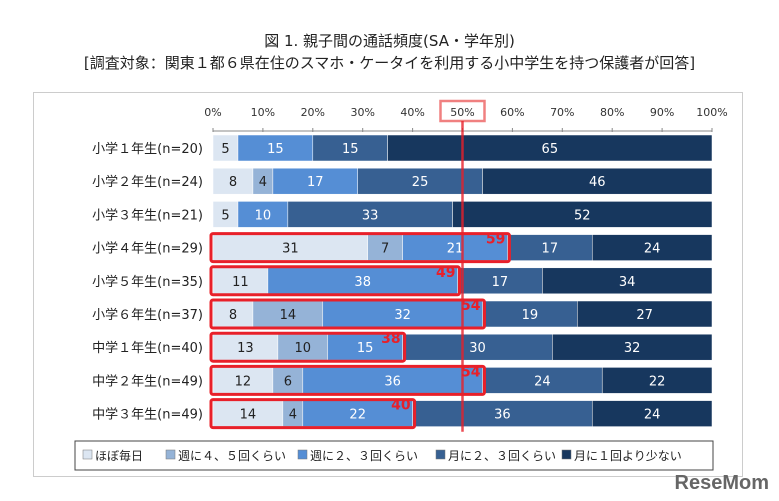 The height and width of the screenshot is (501, 779). I want to click on data-label: 30, so click(477, 348).